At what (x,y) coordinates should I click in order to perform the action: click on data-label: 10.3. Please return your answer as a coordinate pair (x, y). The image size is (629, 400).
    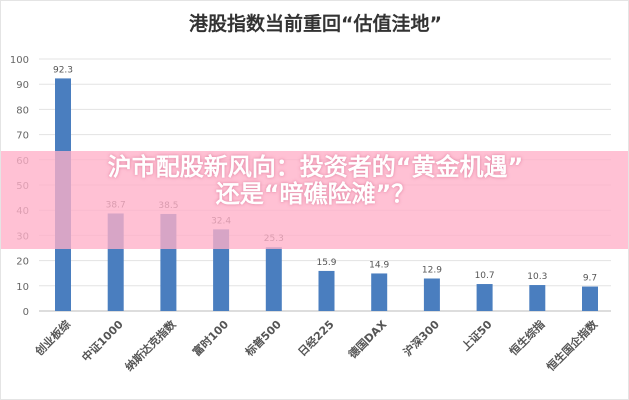
    Looking at the image, I should click on (537, 277).